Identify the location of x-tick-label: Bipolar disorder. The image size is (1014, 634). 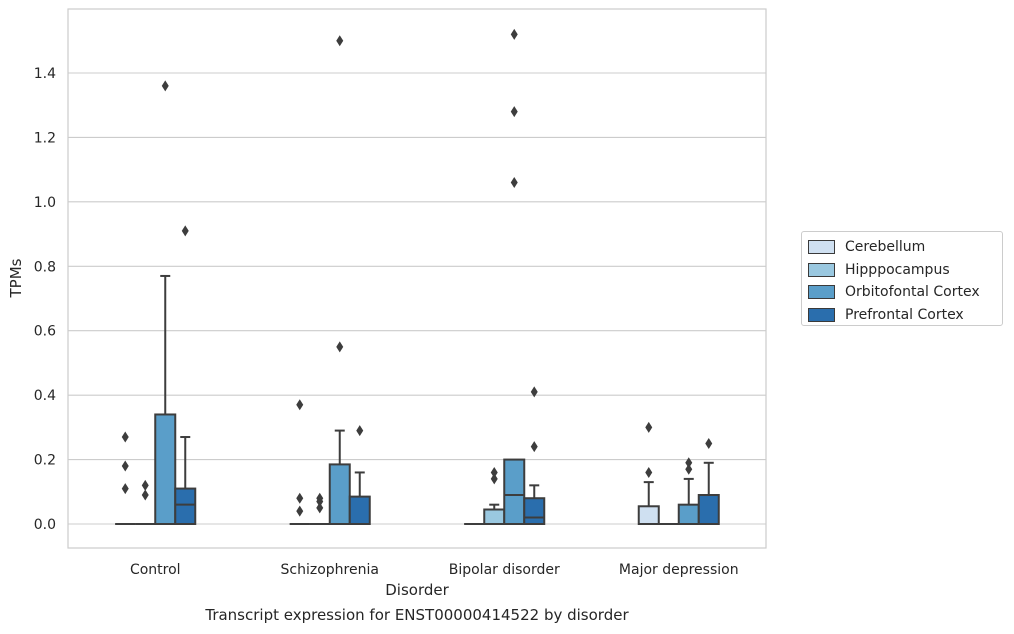
(504, 570).